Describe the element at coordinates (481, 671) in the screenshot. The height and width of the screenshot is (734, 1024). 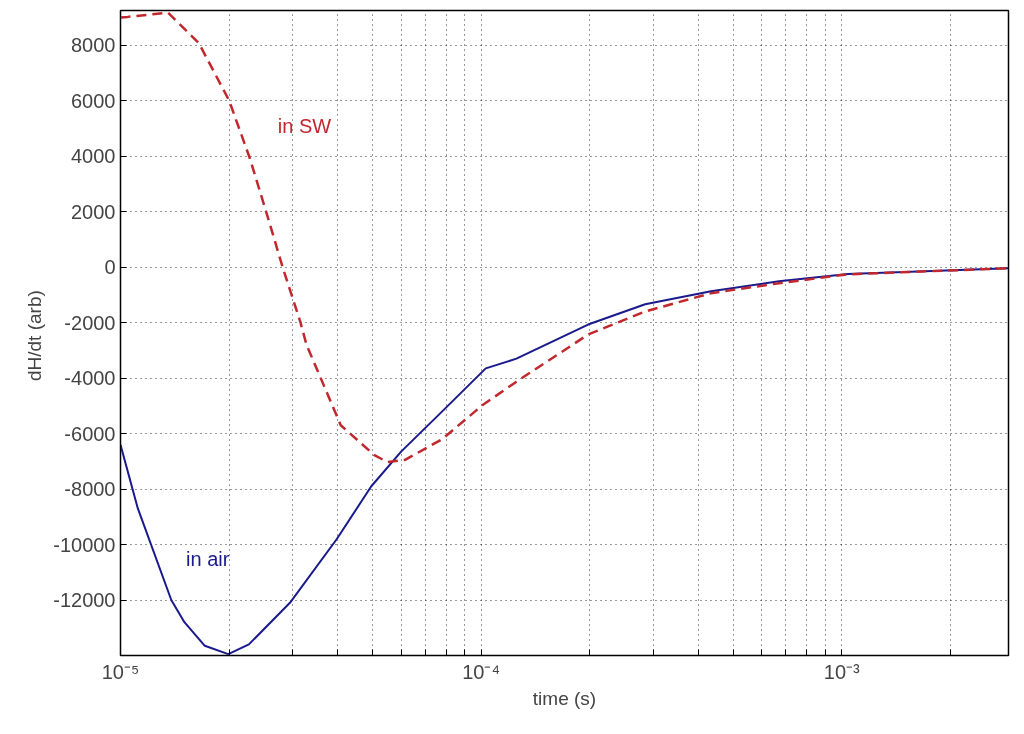
I see `x-tick-label: 10⁻⁴` at that location.